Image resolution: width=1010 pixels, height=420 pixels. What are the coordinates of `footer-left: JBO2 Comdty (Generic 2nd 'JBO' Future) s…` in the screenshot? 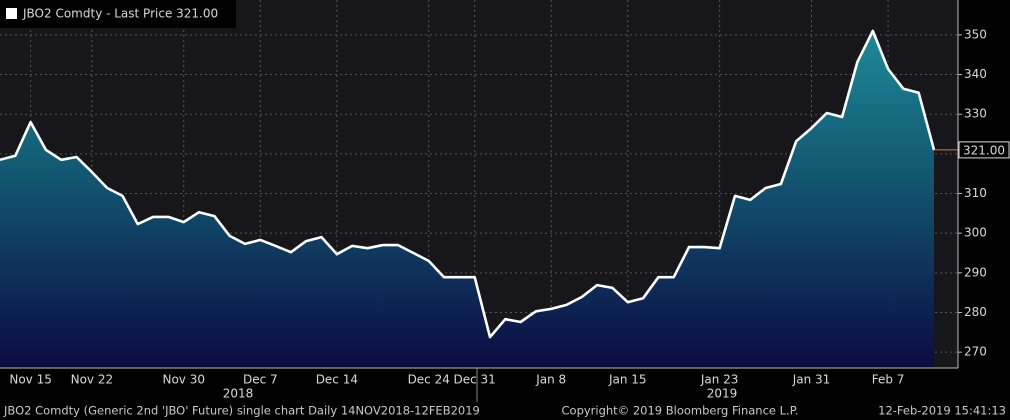 It's located at (241, 411).